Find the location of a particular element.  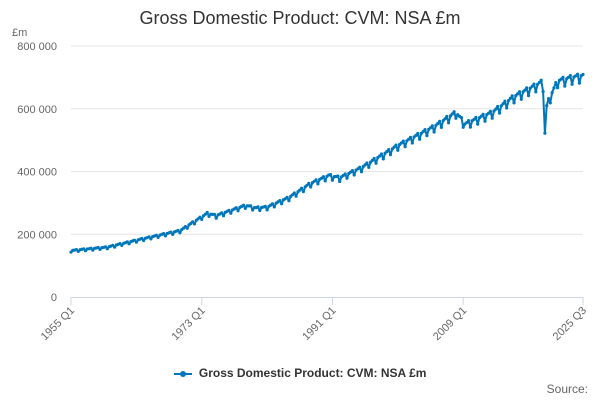

y-axis-label: £m is located at coordinates (19, 33).